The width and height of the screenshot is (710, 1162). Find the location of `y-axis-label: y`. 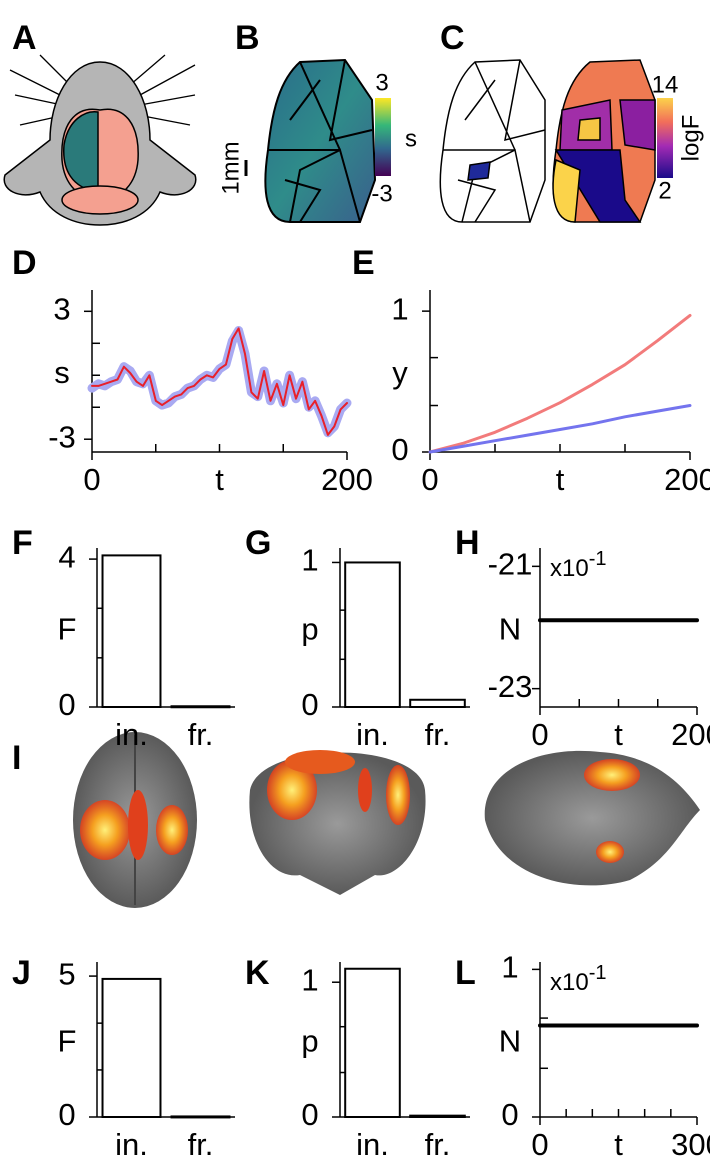

y-axis-label: y is located at coordinates (400, 372).